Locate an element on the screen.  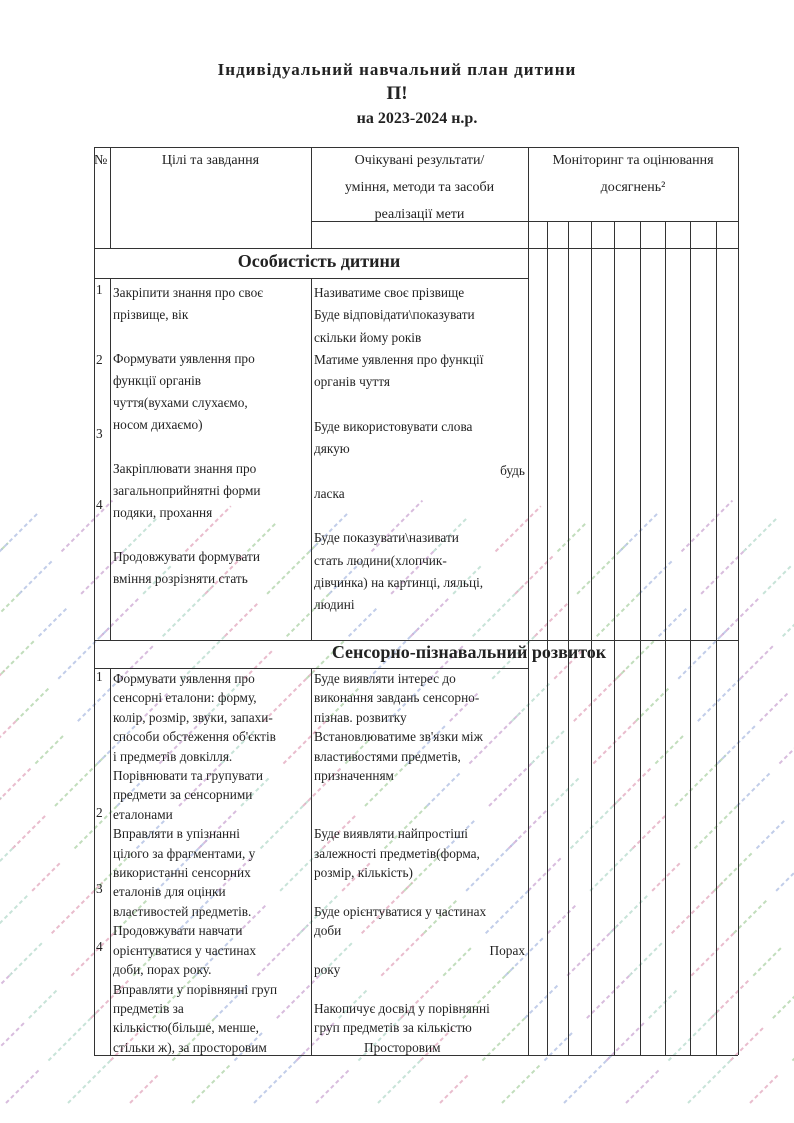
cell-line: залежності предметів(форма, is located at coordinates (397, 853).